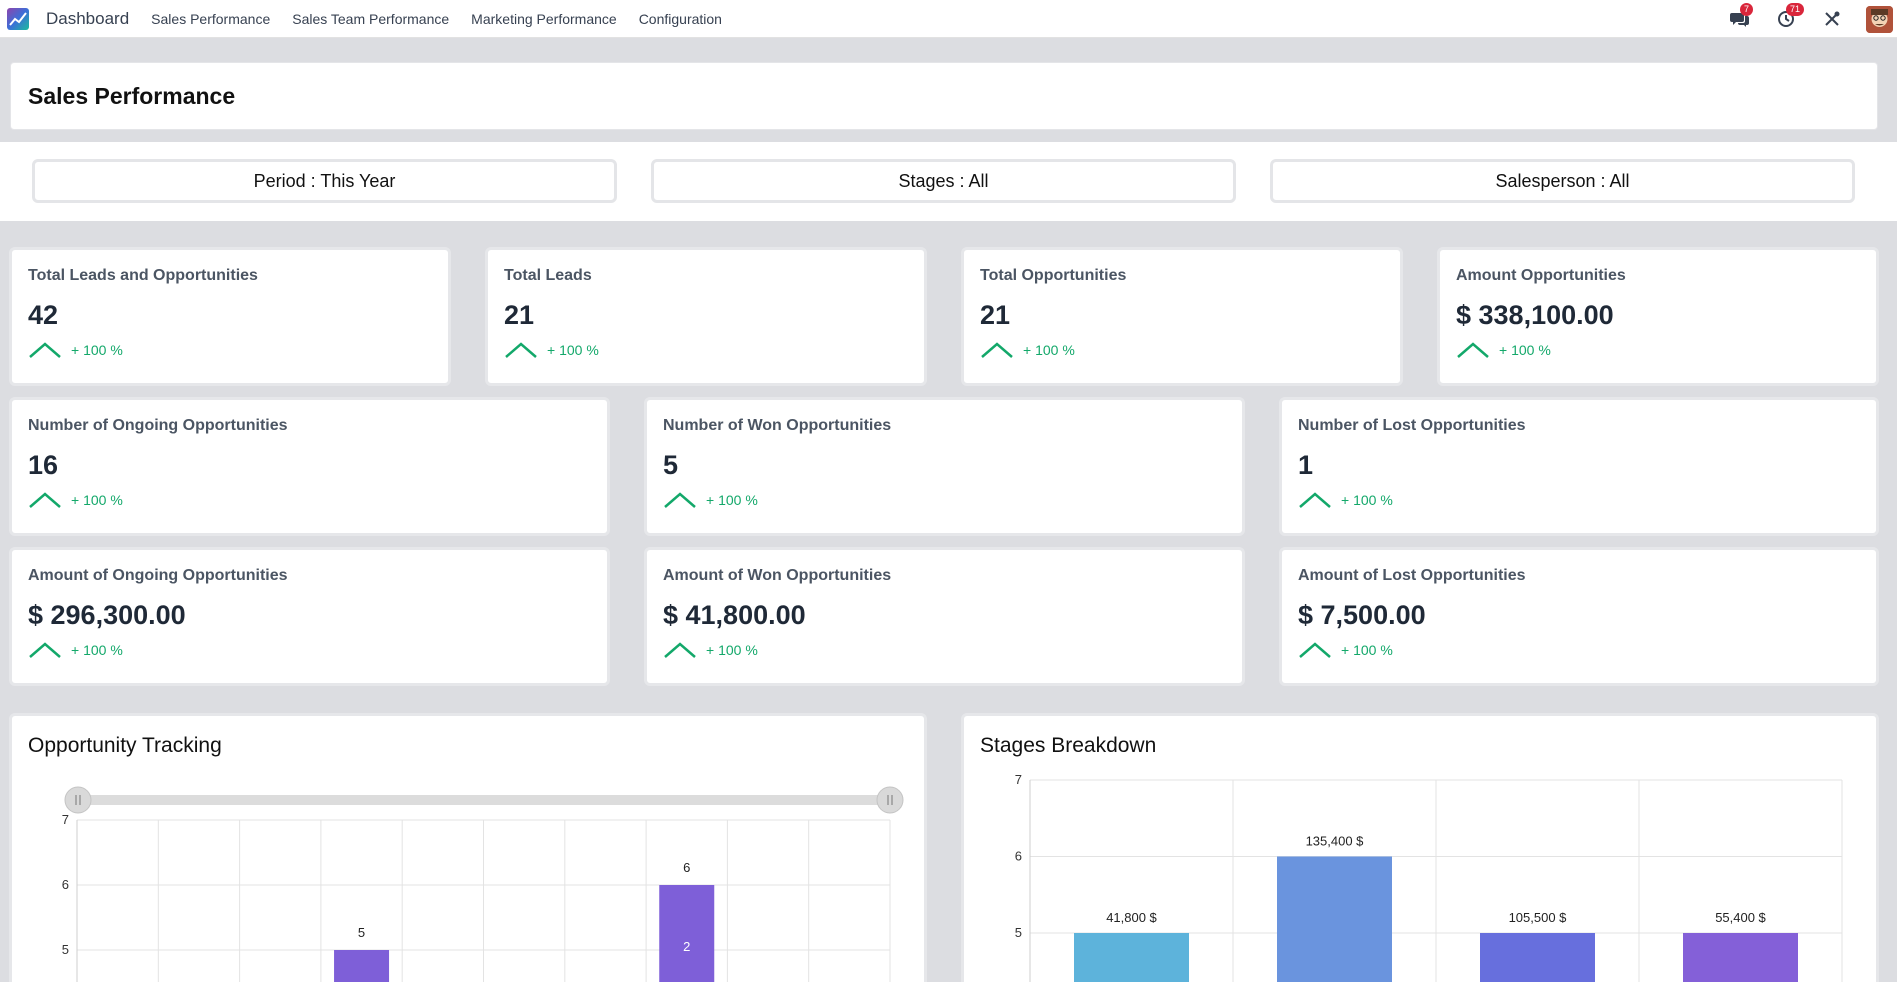 The height and width of the screenshot is (982, 1897). Describe the element at coordinates (1562, 181) in the screenshot. I see `salesperson-filter-button: Salesperson : All` at that location.